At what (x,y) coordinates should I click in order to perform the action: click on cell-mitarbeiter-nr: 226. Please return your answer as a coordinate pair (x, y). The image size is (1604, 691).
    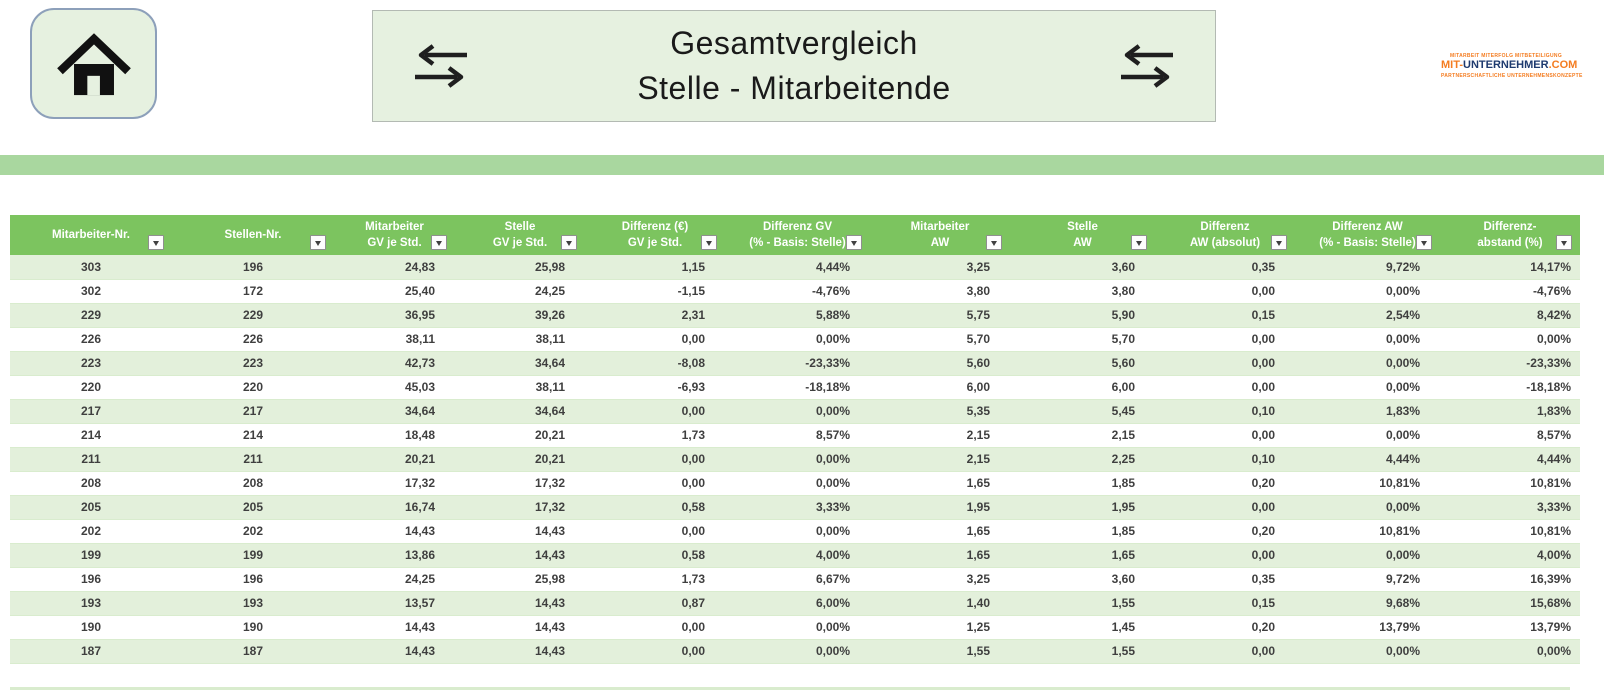
    Looking at the image, I should click on (91, 339).